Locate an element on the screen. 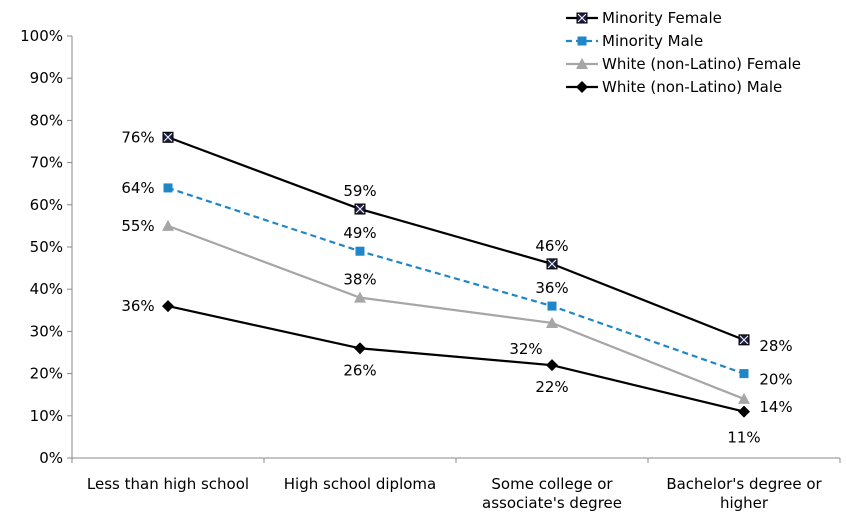 Image resolution: width=846 pixels, height=515 pixels. data-label: 46% is located at coordinates (551, 246).